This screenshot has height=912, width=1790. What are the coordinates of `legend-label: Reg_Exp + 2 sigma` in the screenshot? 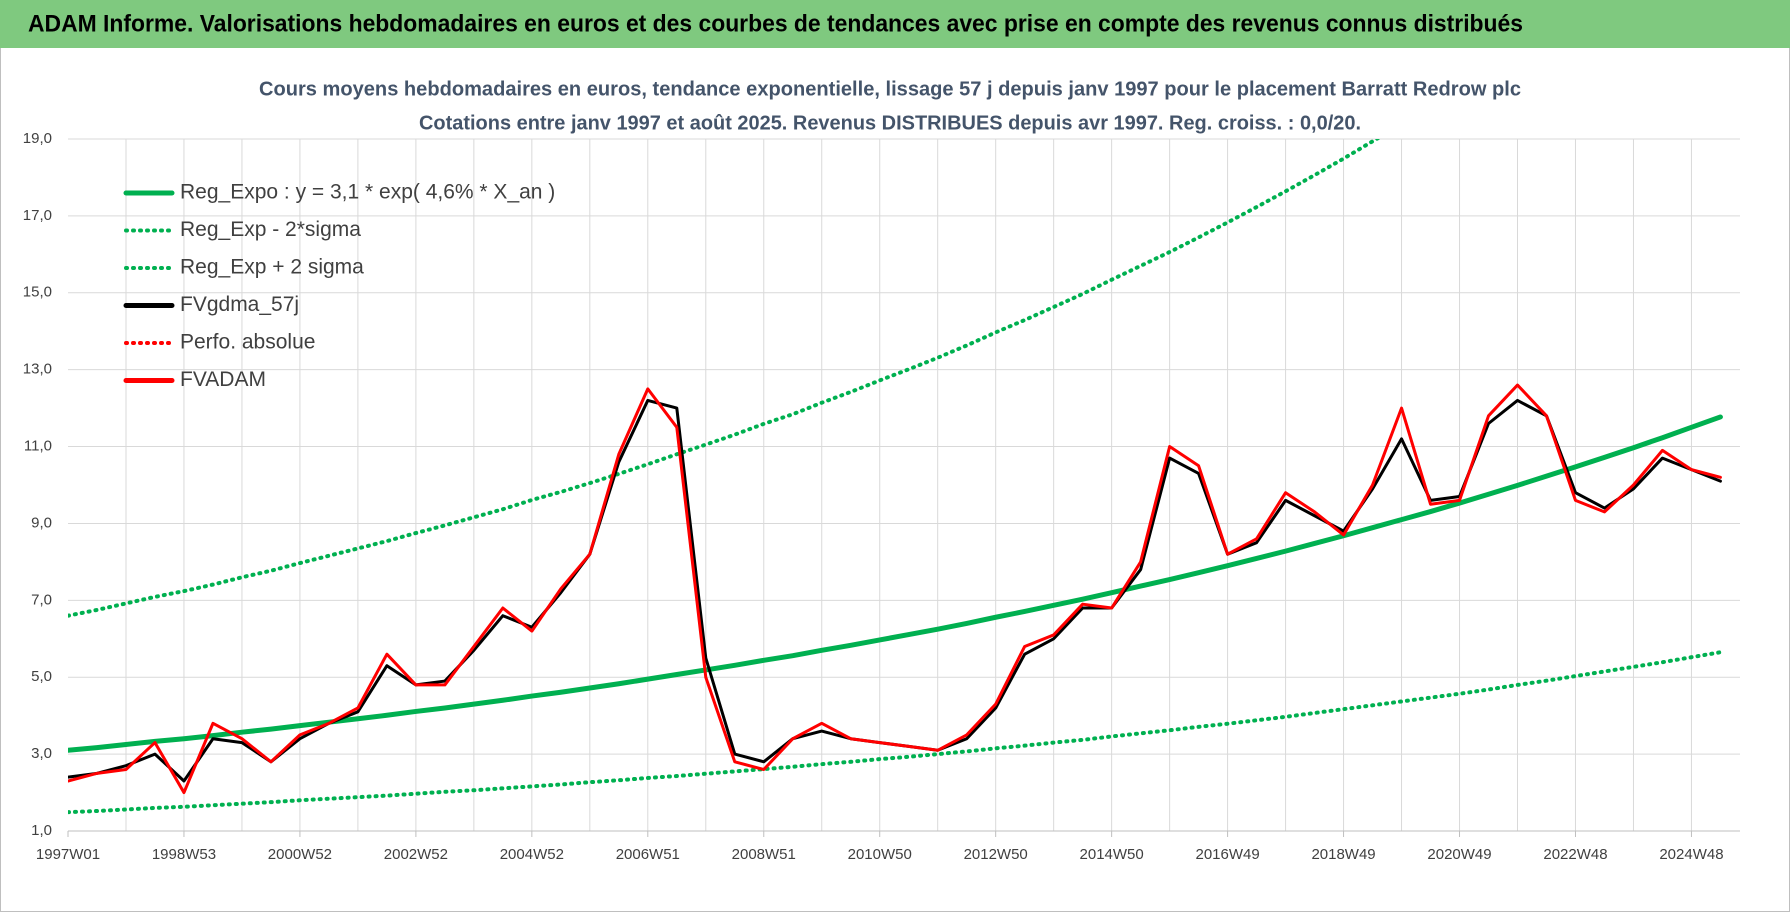 It's located at (272, 267).